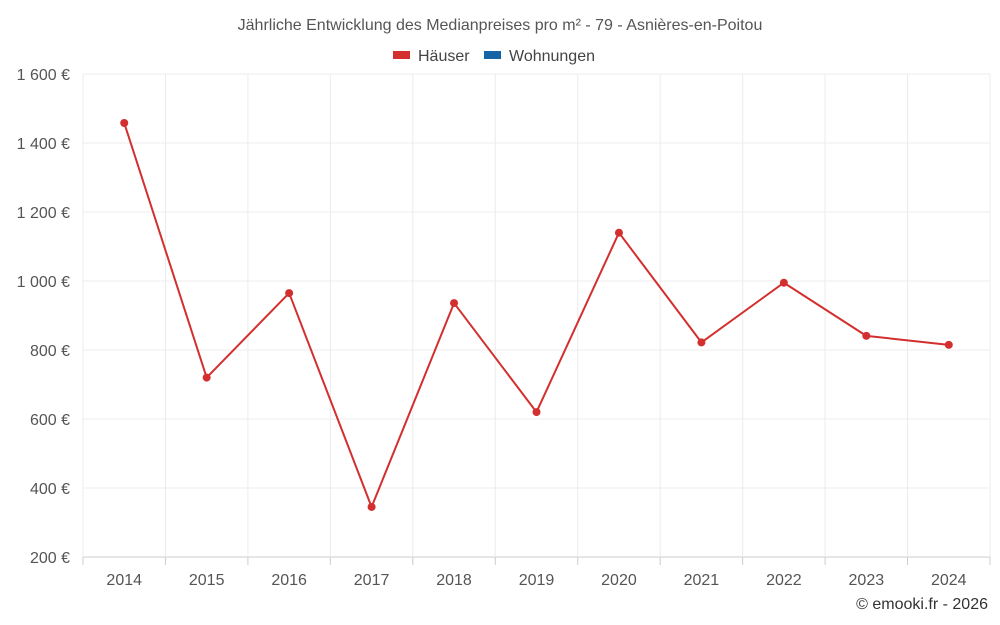 Image resolution: width=1000 pixels, height=625 pixels. What do you see at coordinates (922, 604) in the screenshot?
I see `credit-text: © emooki.fr - 2026` at bounding box center [922, 604].